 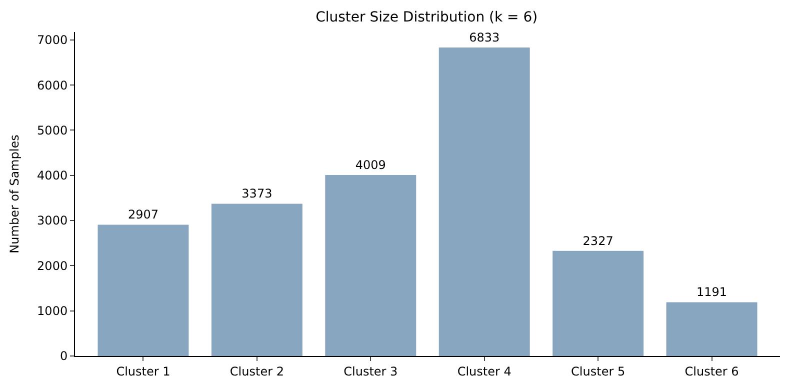 I want to click on x-tick-label: Cluster 3, so click(x=371, y=371).